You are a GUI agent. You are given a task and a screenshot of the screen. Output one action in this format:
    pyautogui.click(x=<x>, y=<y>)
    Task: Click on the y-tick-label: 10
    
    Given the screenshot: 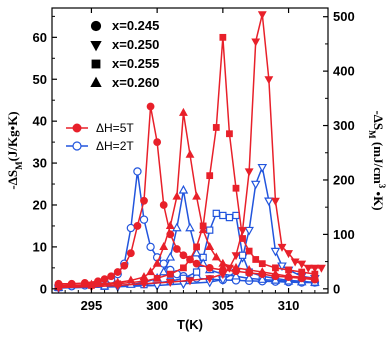 What is the action you would take?
    pyautogui.click(x=40, y=246)
    